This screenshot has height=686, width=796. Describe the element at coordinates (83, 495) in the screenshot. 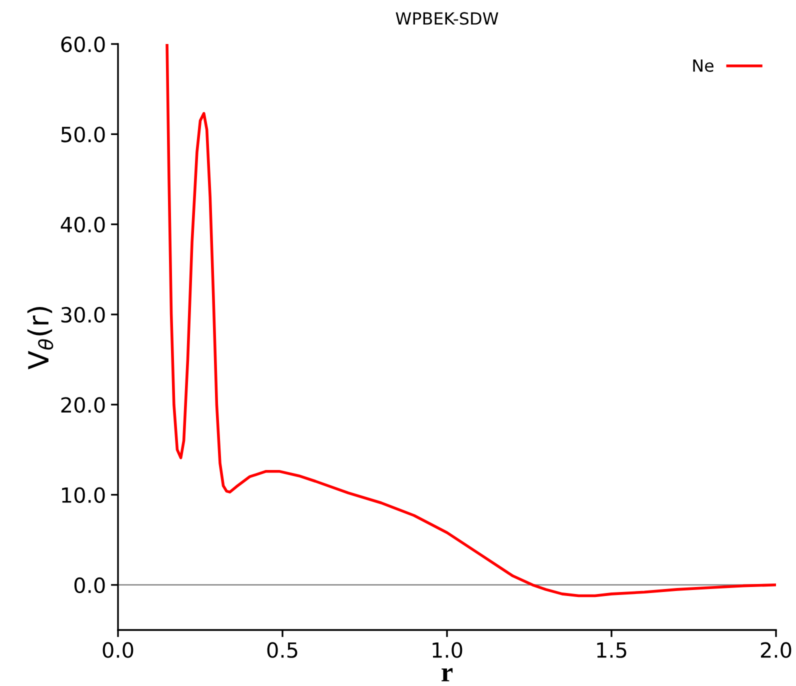

I see `y-tick-label: 10.0` at that location.